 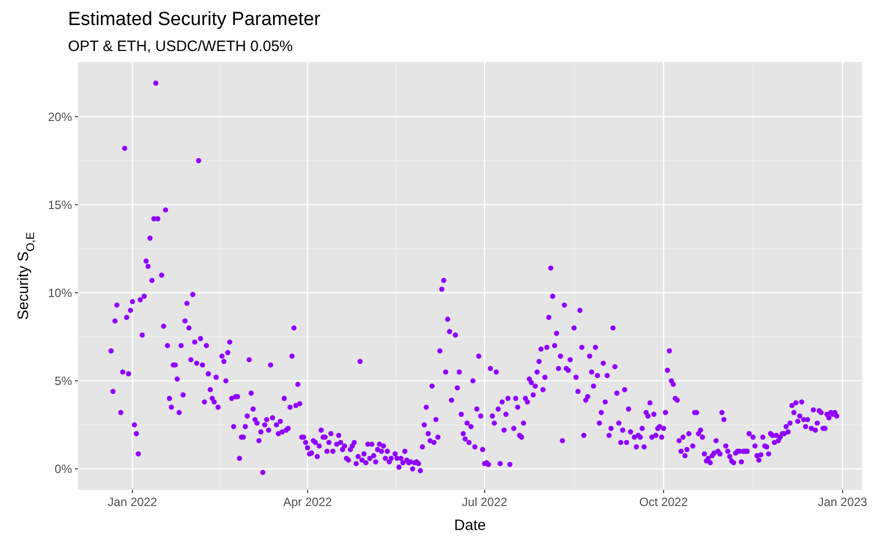 I want to click on x-tick-label: Jan 2023, so click(x=843, y=502).